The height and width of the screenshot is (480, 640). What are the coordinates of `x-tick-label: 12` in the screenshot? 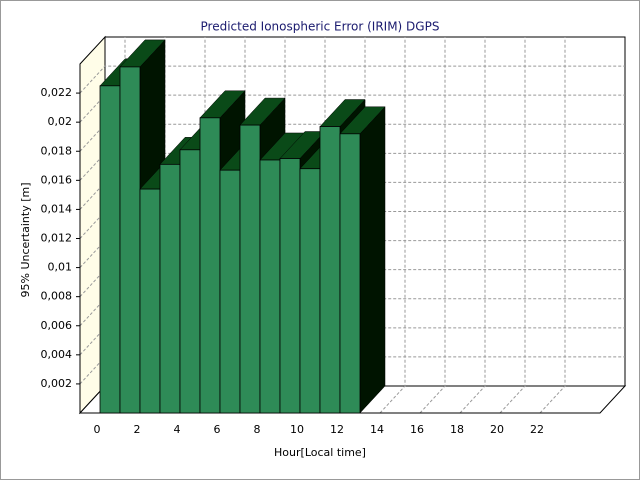 It's located at (337, 429).